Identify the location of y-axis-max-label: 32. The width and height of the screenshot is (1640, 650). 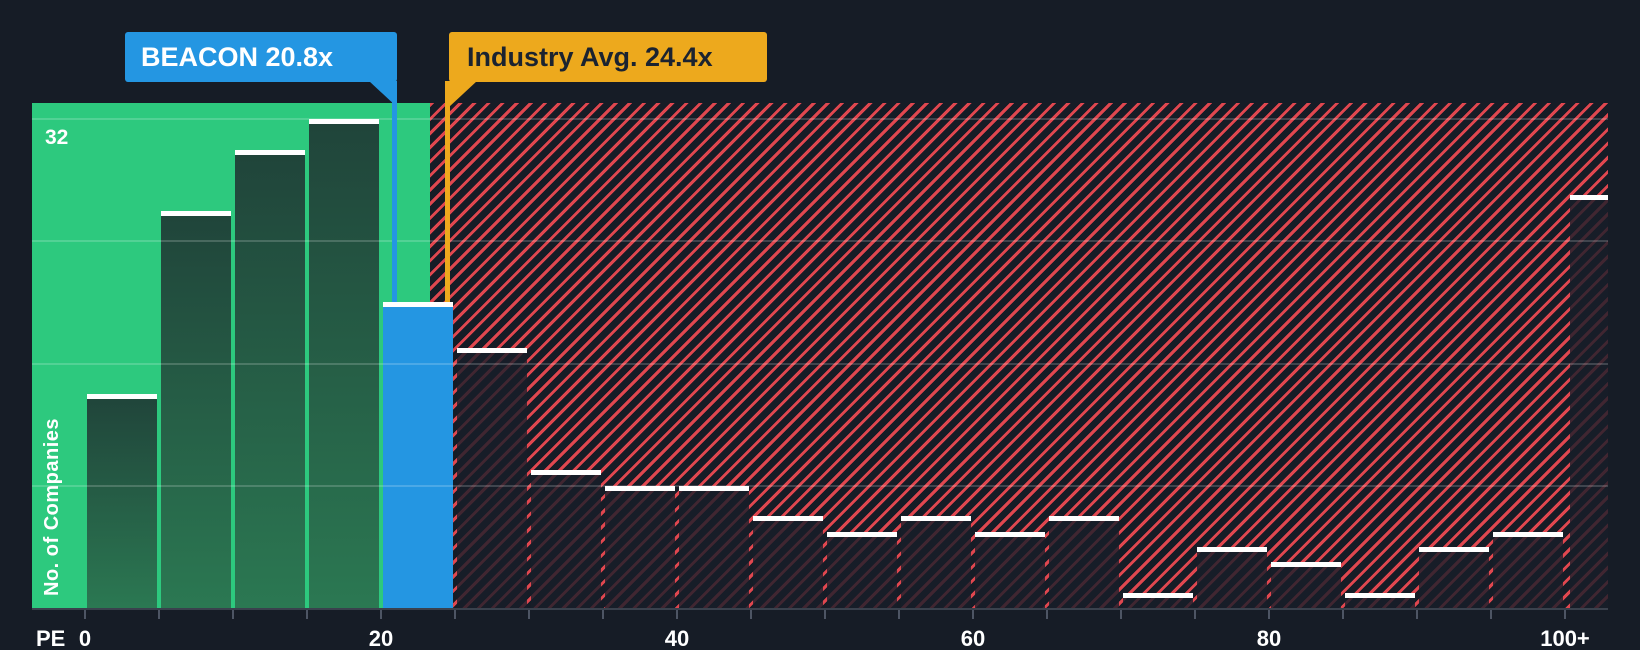
(57, 137).